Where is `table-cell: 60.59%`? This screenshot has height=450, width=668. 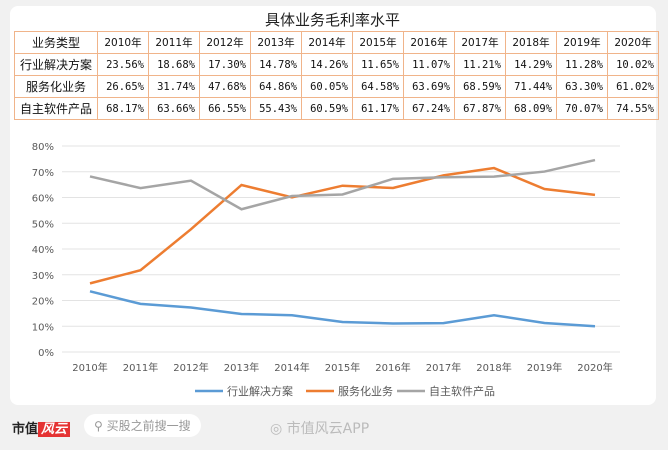
table-cell: 60.59% is located at coordinates (327, 108).